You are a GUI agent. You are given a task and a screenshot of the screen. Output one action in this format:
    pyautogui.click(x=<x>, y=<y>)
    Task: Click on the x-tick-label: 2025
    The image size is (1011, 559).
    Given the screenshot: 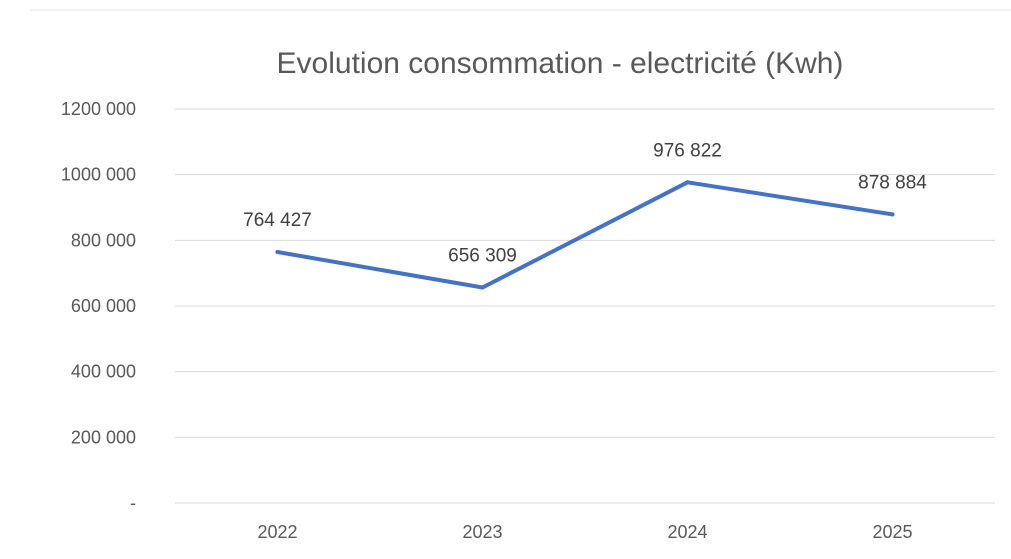 What is the action you would take?
    pyautogui.click(x=892, y=532)
    